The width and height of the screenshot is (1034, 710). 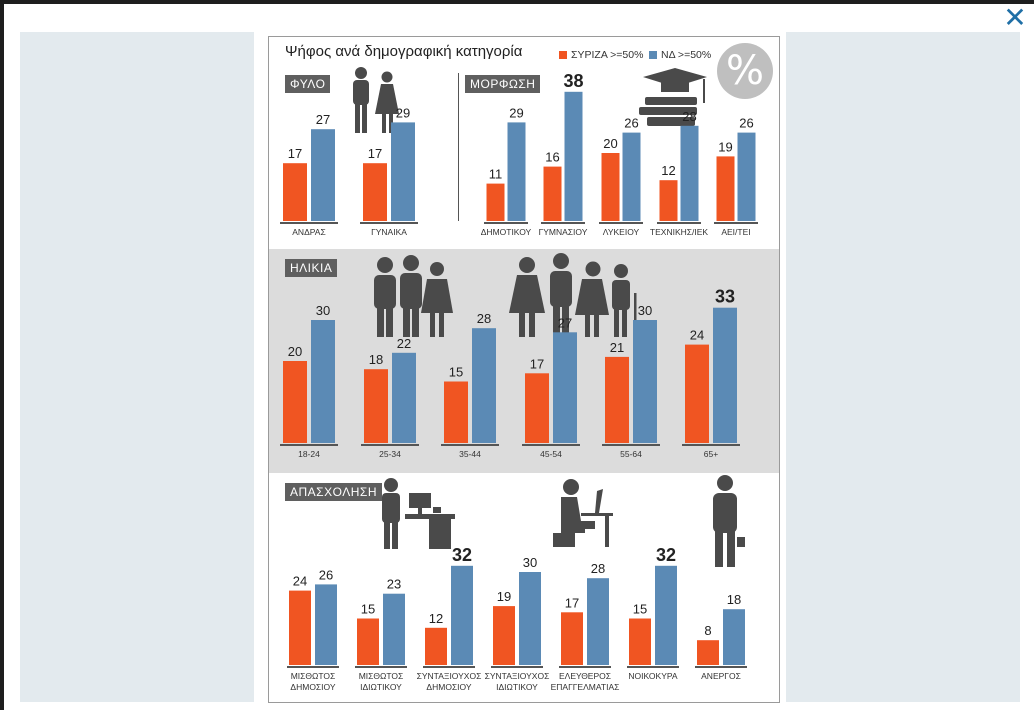 I want to click on bar-education-0-nd, so click(x=516, y=171).